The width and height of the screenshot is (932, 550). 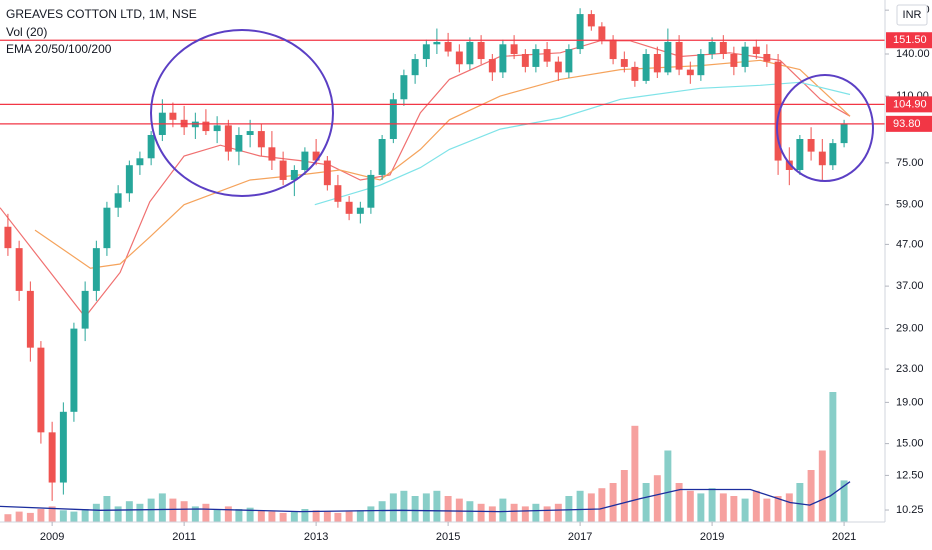 What do you see at coordinates (910, 369) in the screenshot?
I see `y-tick-label: 23.00` at bounding box center [910, 369].